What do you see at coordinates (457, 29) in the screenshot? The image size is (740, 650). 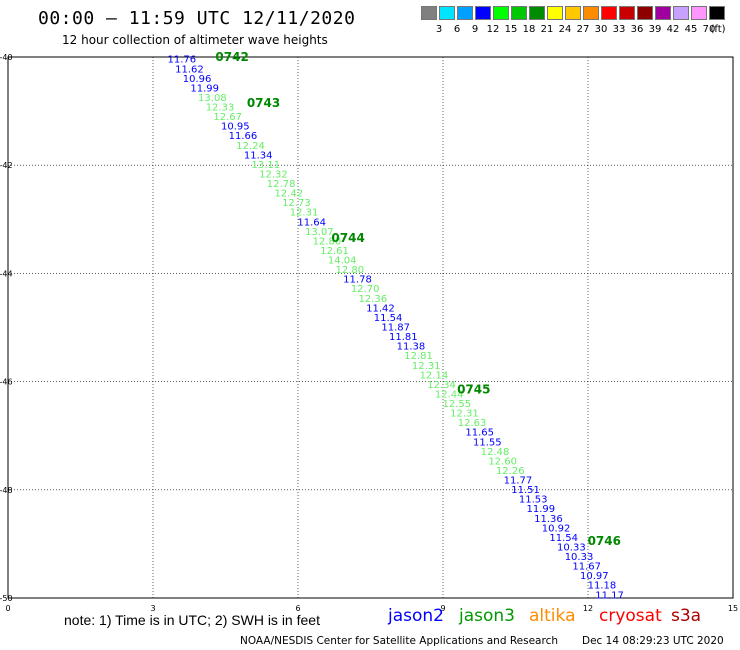 I see `legend-label: 6` at bounding box center [457, 29].